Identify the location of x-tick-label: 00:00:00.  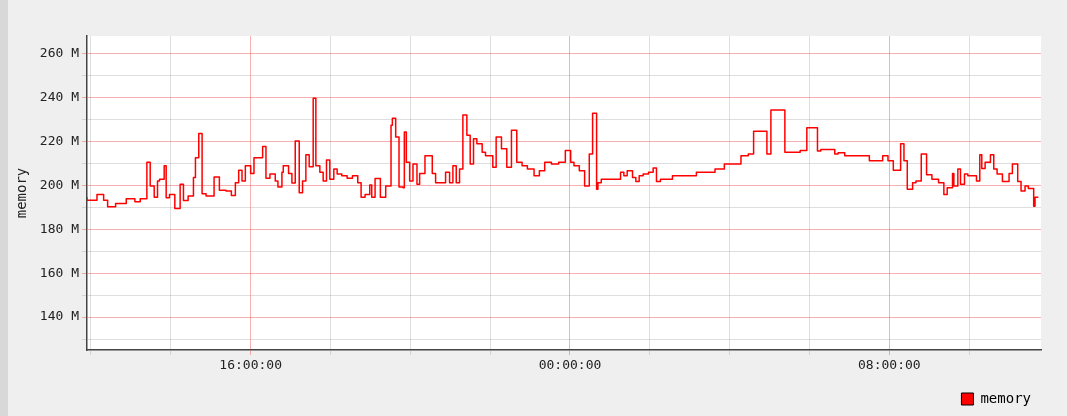
(570, 365).